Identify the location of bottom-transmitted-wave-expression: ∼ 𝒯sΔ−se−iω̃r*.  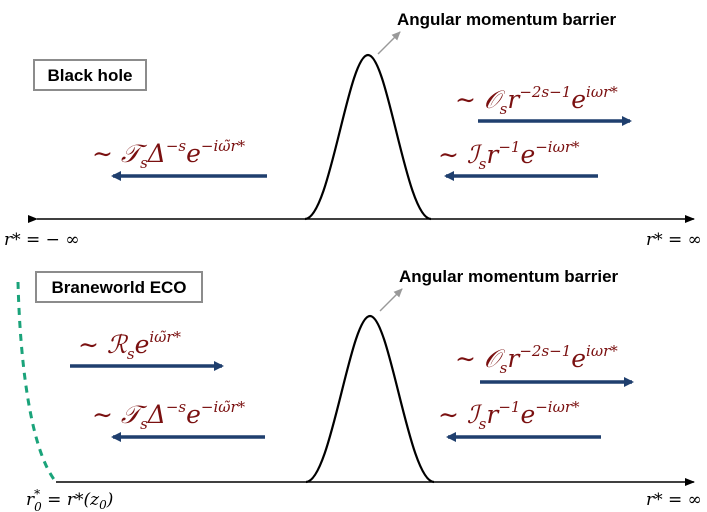
(169, 415).